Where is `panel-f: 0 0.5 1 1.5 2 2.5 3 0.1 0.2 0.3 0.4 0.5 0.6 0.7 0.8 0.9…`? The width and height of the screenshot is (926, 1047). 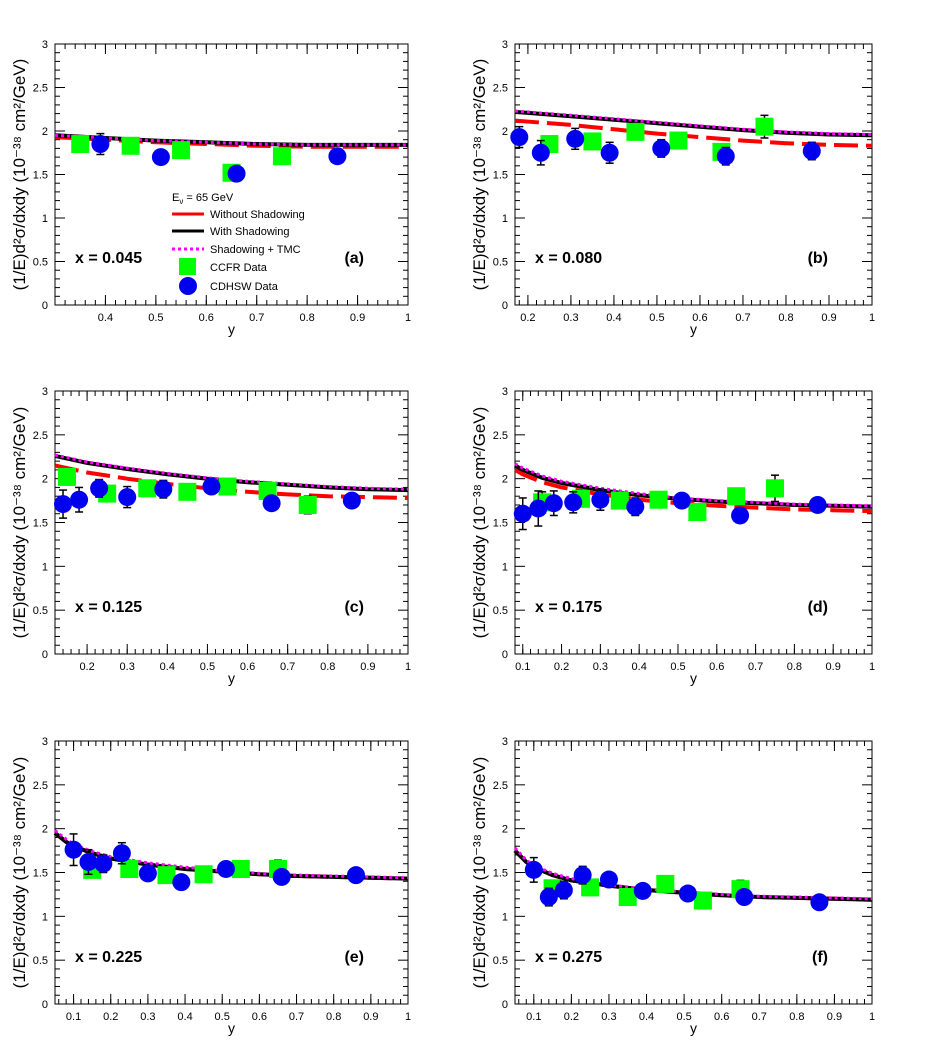 panel-f: 0 0.5 1 1.5 2 2.5 3 0.1 0.2 0.3 0.4 0.5 0.6 0.7 0.8 0.9… is located at coordinates (672, 886).